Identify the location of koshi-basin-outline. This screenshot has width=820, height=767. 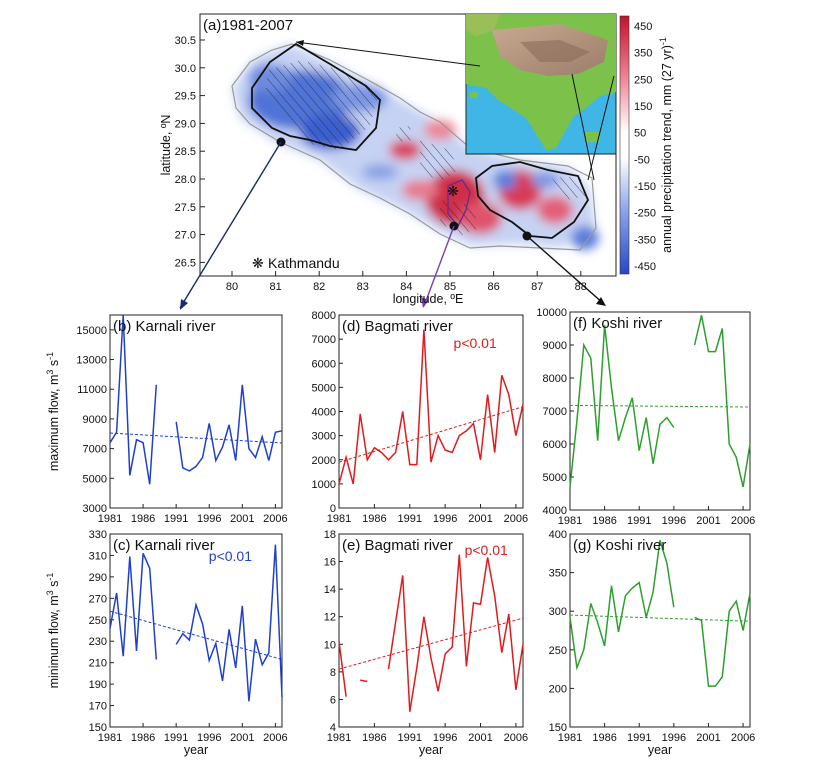
(532, 200).